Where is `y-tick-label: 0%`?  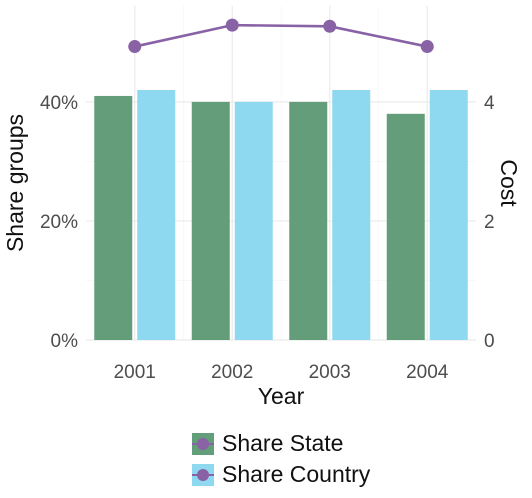 y-tick-label: 0% is located at coordinates (65, 341).